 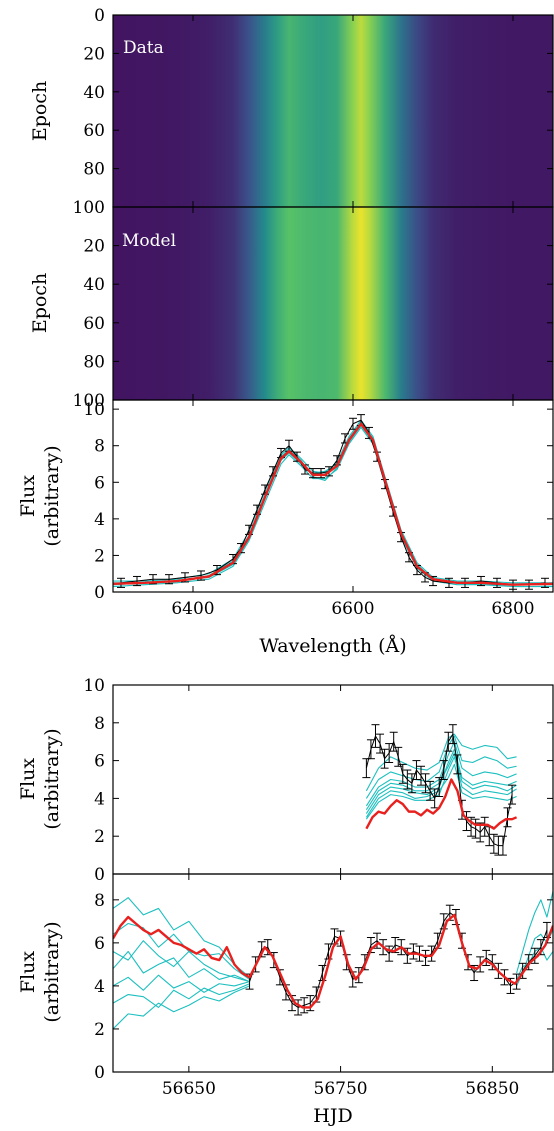 I want to click on spectrum-xlabel: Wavelength (Å), so click(x=332, y=646).